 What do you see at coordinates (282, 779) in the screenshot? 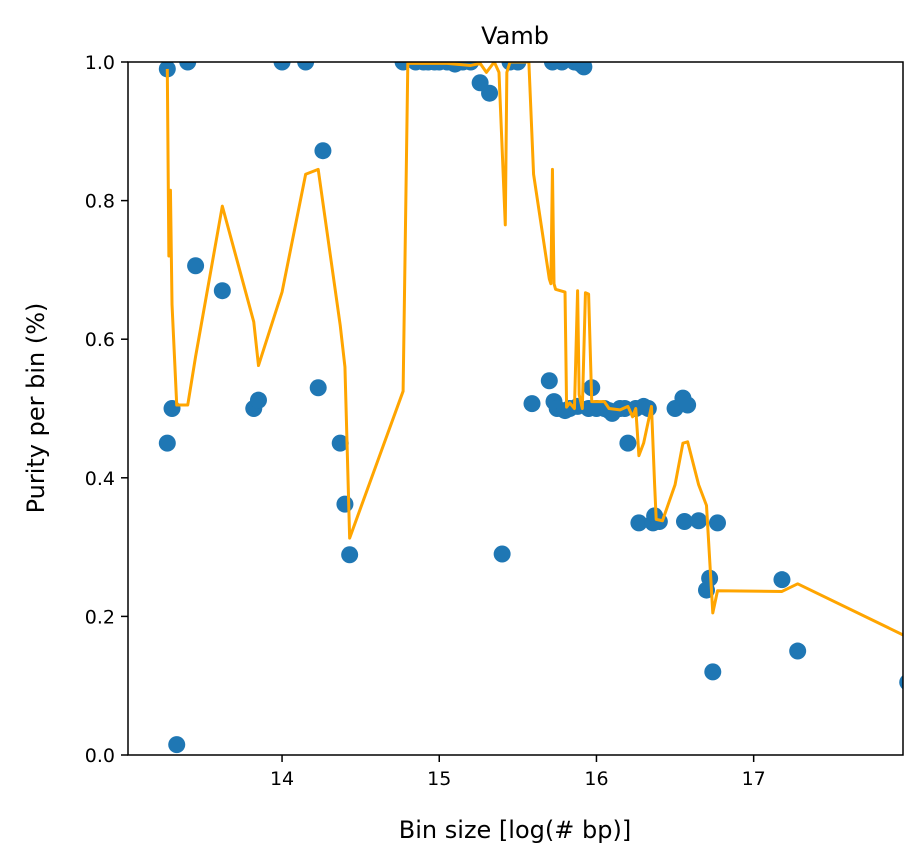
I see `x-tick-label: 14` at bounding box center [282, 779].